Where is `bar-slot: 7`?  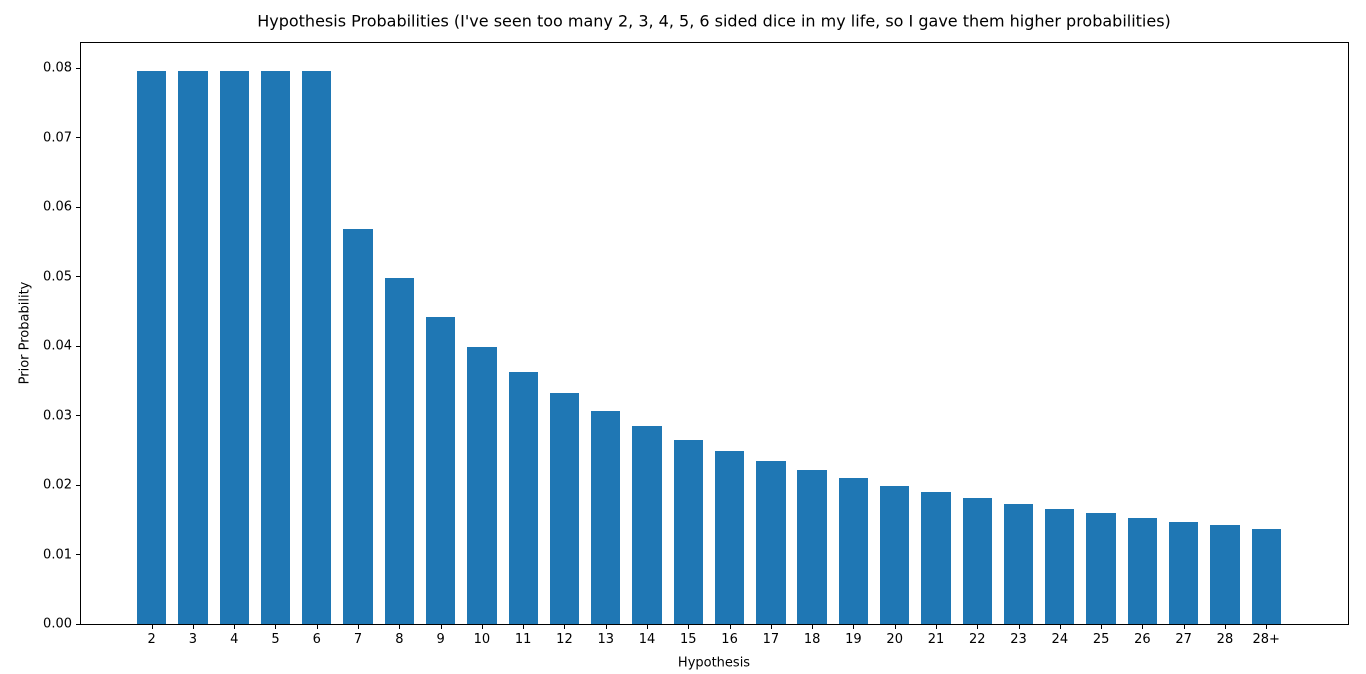 bar-slot: 7 is located at coordinates (357, 345).